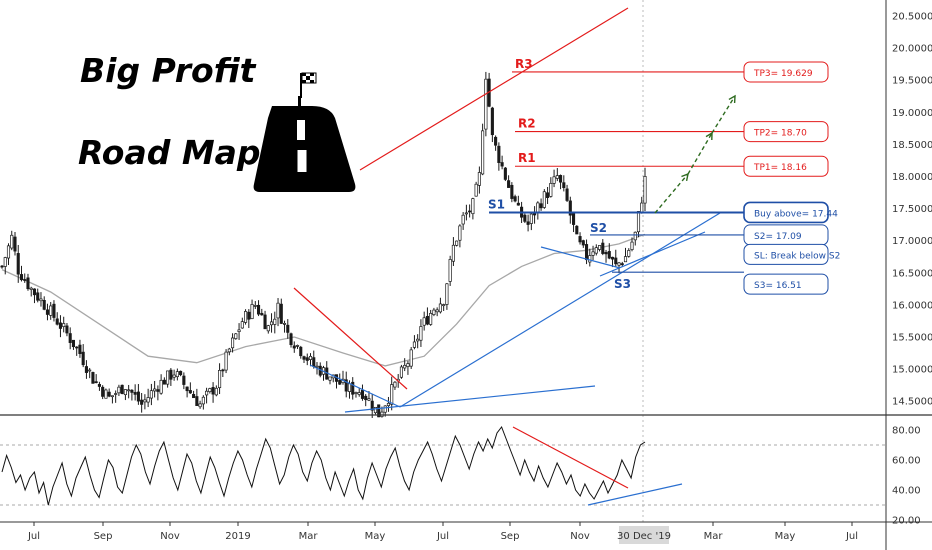 This screenshot has height=550, width=932. What do you see at coordinates (527, 158) in the screenshot?
I see `level-marker-r1: R1` at bounding box center [527, 158].